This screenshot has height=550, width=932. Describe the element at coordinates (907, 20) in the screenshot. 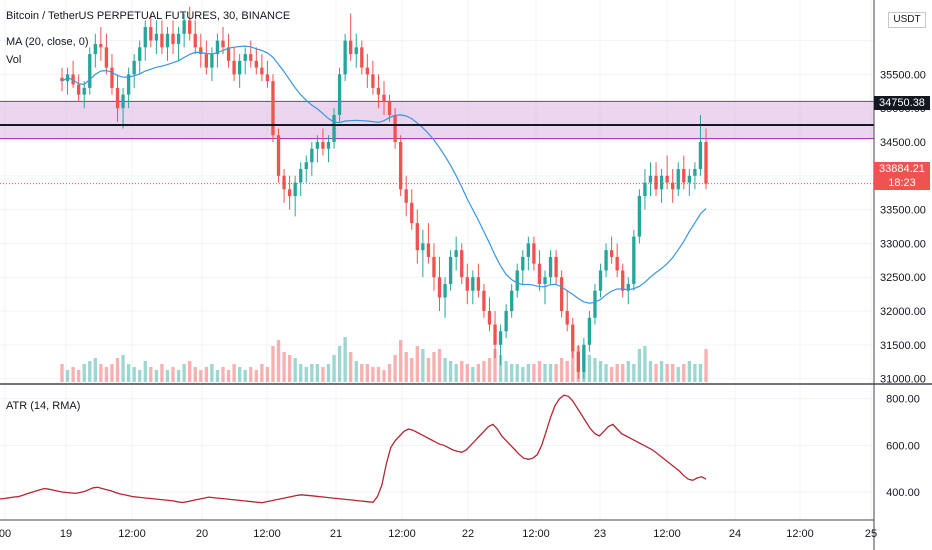

I see `currency-button: USDT` at that location.